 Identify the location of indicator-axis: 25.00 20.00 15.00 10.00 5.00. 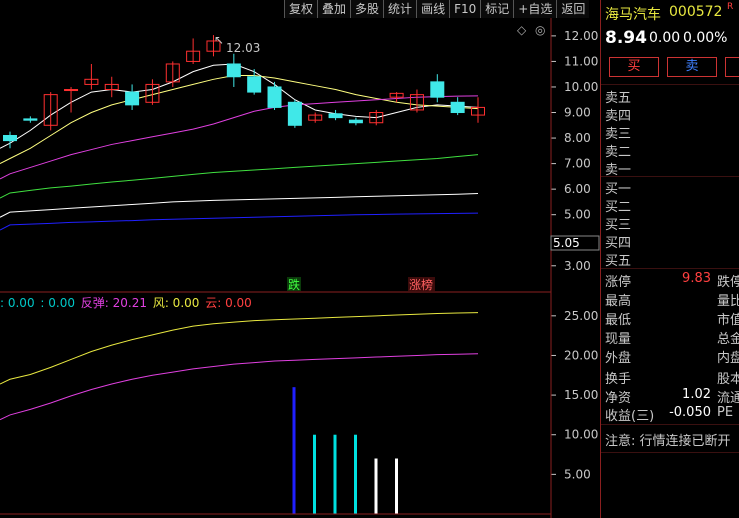
(574, 395).